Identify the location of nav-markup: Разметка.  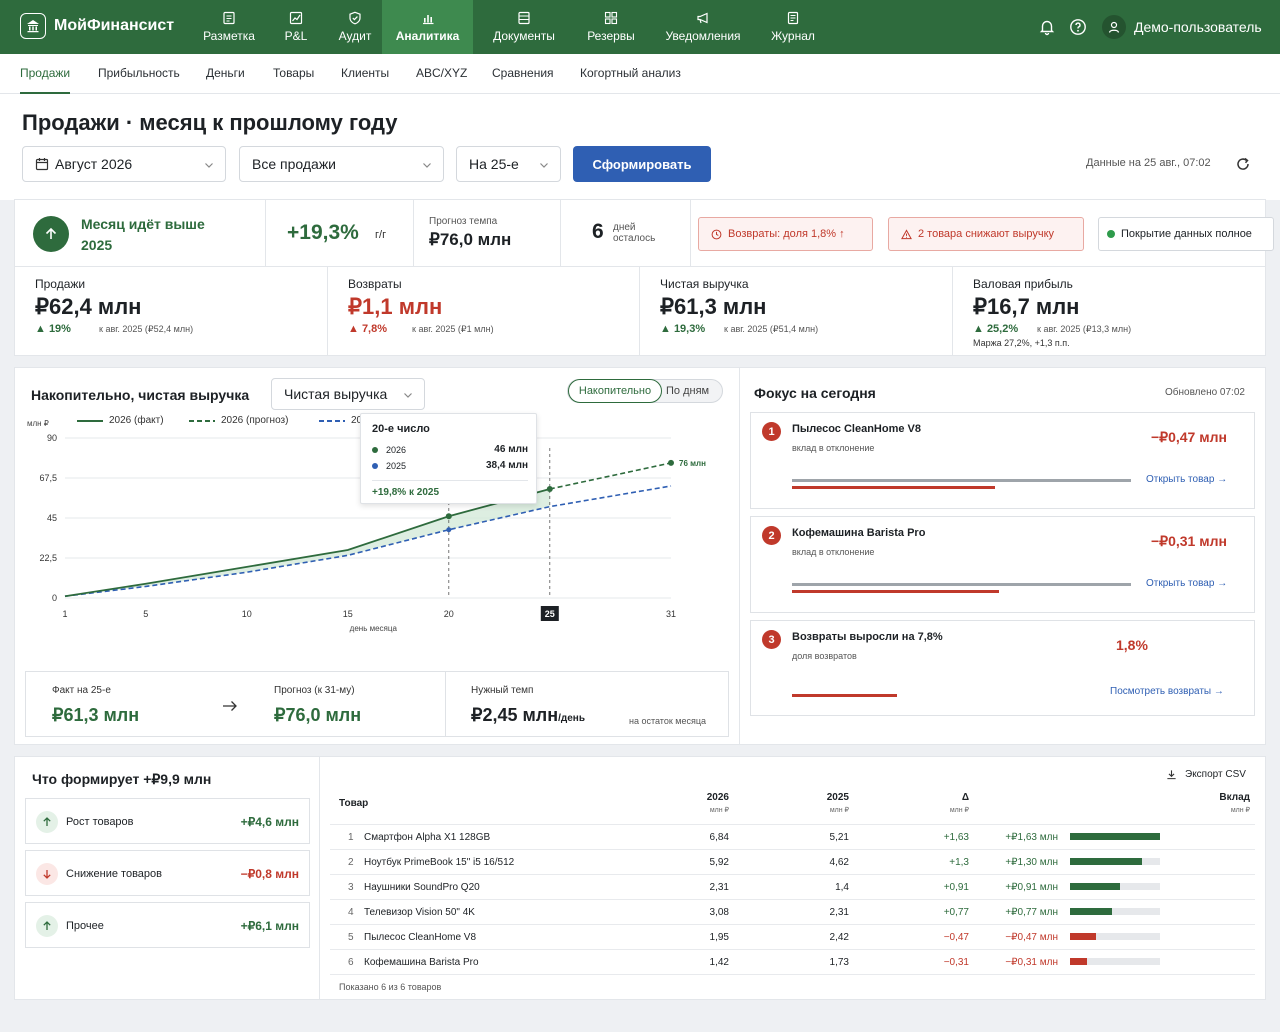
(229, 27).